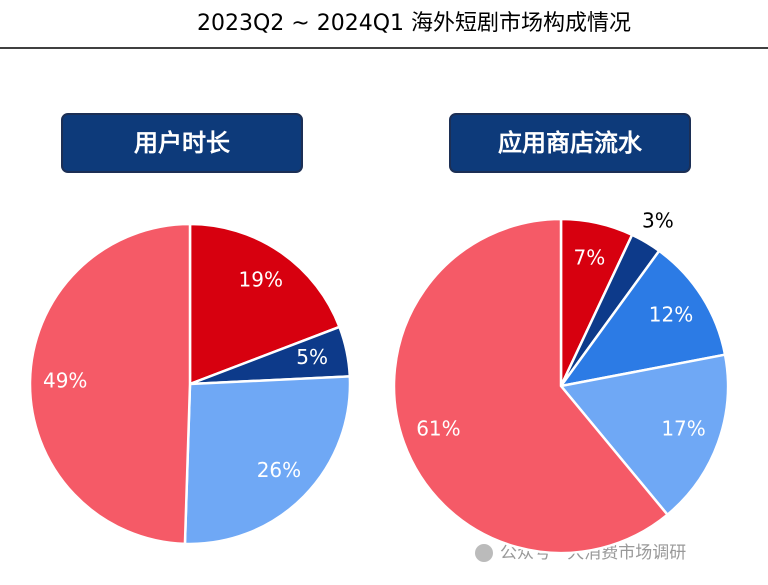 This screenshot has width=768, height=585. What do you see at coordinates (683, 429) in the screenshot?
I see `slice-label: 17%` at bounding box center [683, 429].